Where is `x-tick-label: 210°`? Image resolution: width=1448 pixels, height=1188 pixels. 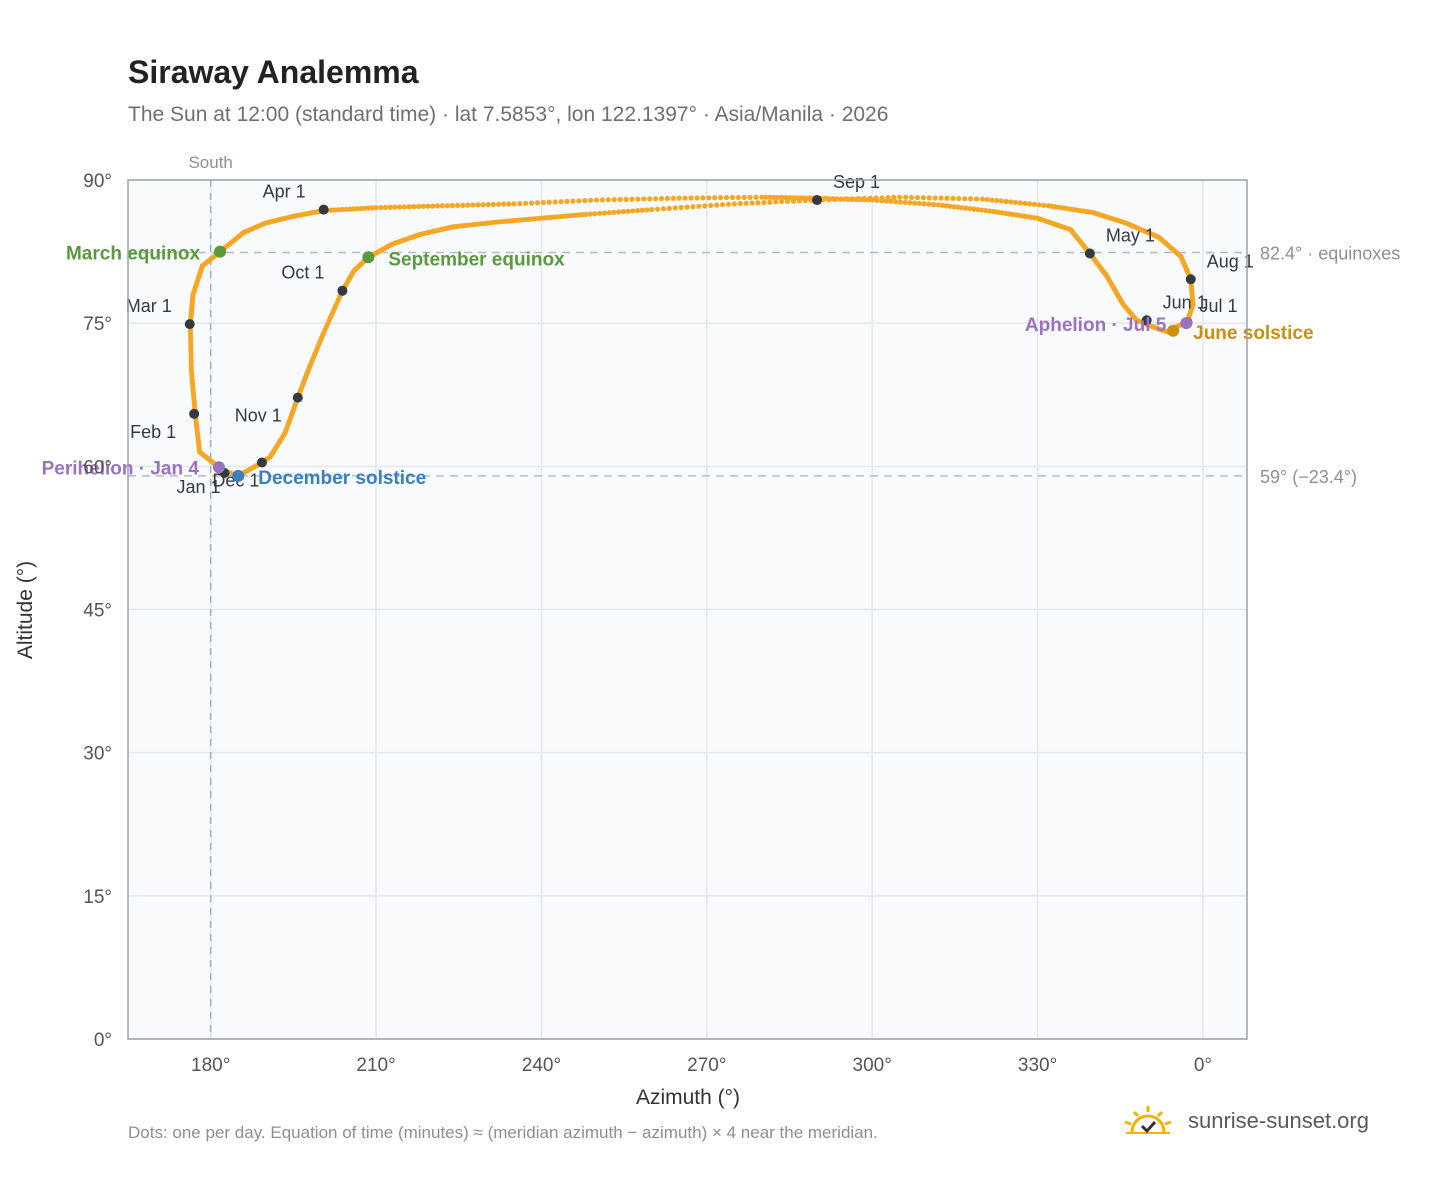 x-tick-label: 210° is located at coordinates (375, 1065).